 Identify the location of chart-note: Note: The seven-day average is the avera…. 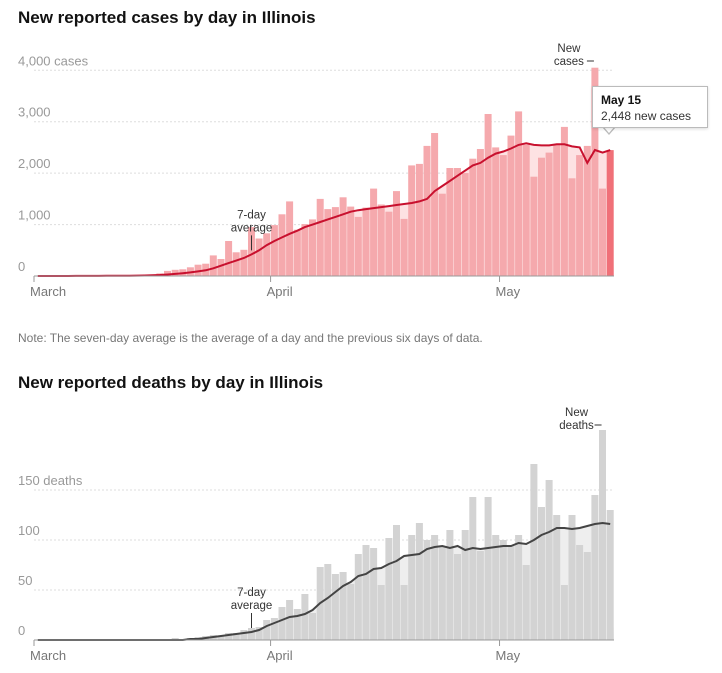
(250, 338).